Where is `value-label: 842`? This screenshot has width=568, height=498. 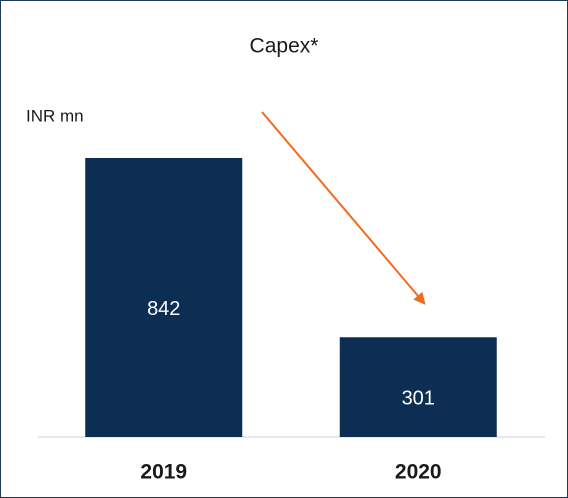
value-label: 842 is located at coordinates (163, 309).